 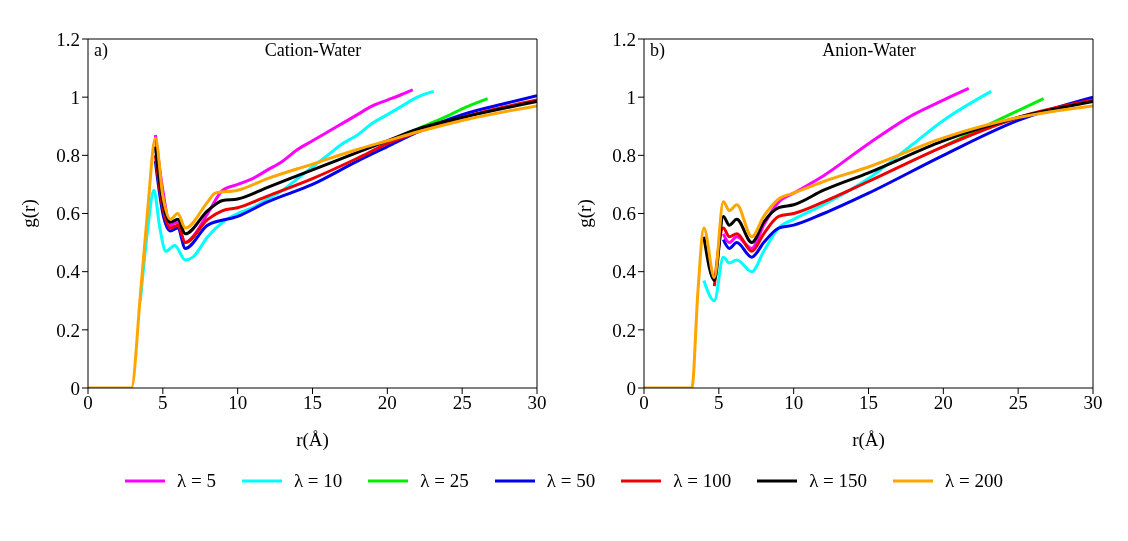 I want to click on legend-label: λ = 5, so click(x=196, y=481).